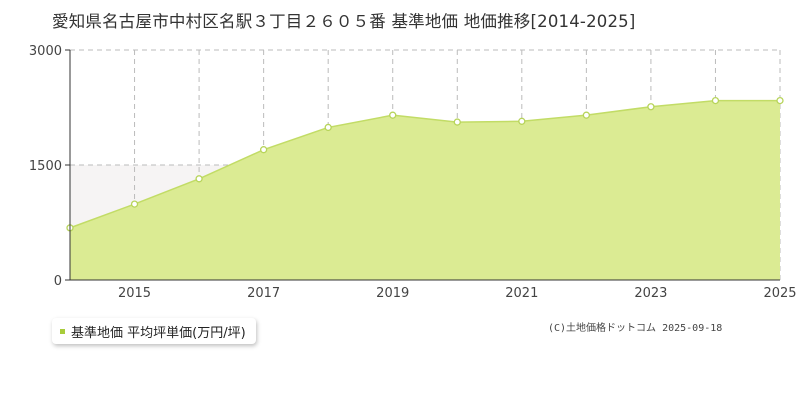  I want to click on x-tick-label: 2019, so click(392, 293).